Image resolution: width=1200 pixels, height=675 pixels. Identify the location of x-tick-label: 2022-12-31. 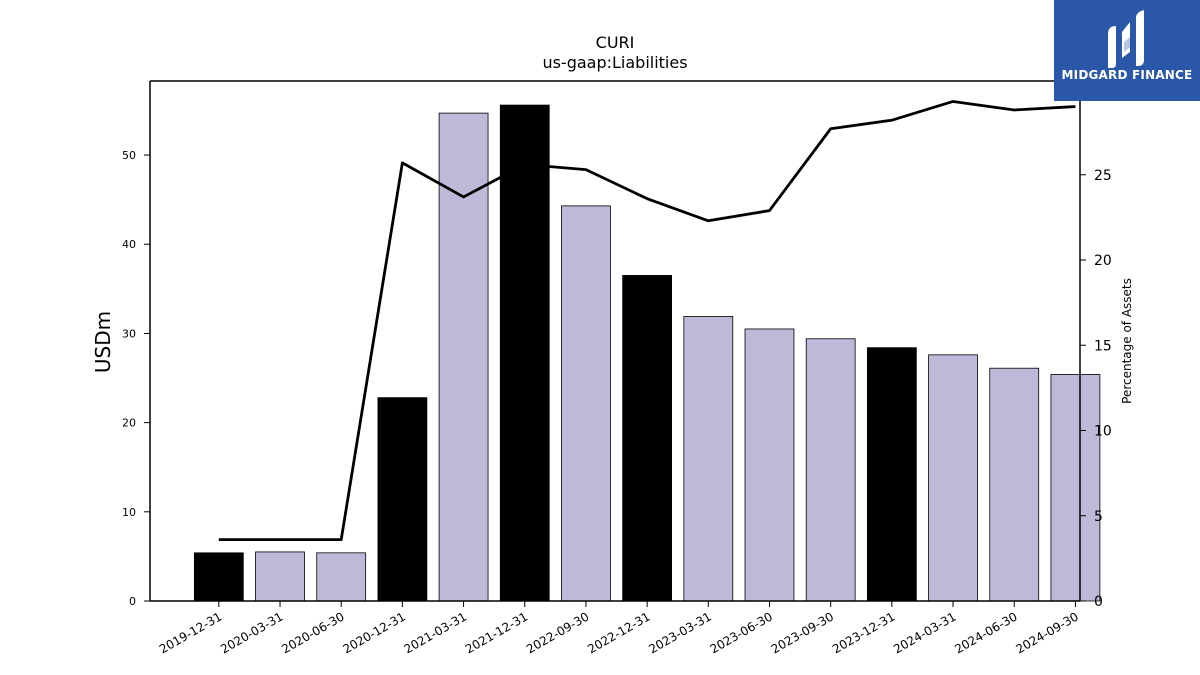
(618, 632).